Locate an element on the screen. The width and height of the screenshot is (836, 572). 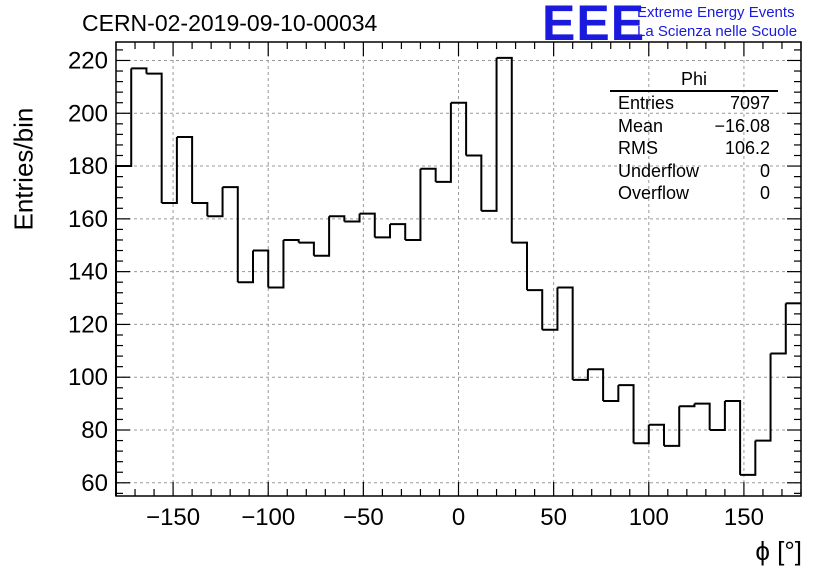
eee-logo: EEE is located at coordinates (594, 25).